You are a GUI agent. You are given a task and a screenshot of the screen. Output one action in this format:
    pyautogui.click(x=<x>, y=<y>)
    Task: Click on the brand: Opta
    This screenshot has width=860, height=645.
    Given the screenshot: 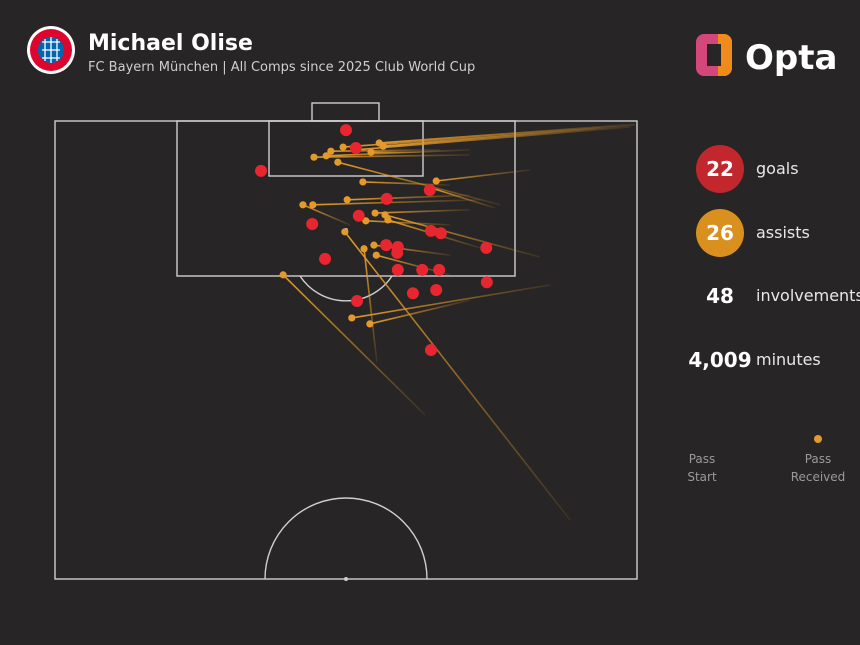 What is the action you would take?
    pyautogui.click(x=791, y=58)
    